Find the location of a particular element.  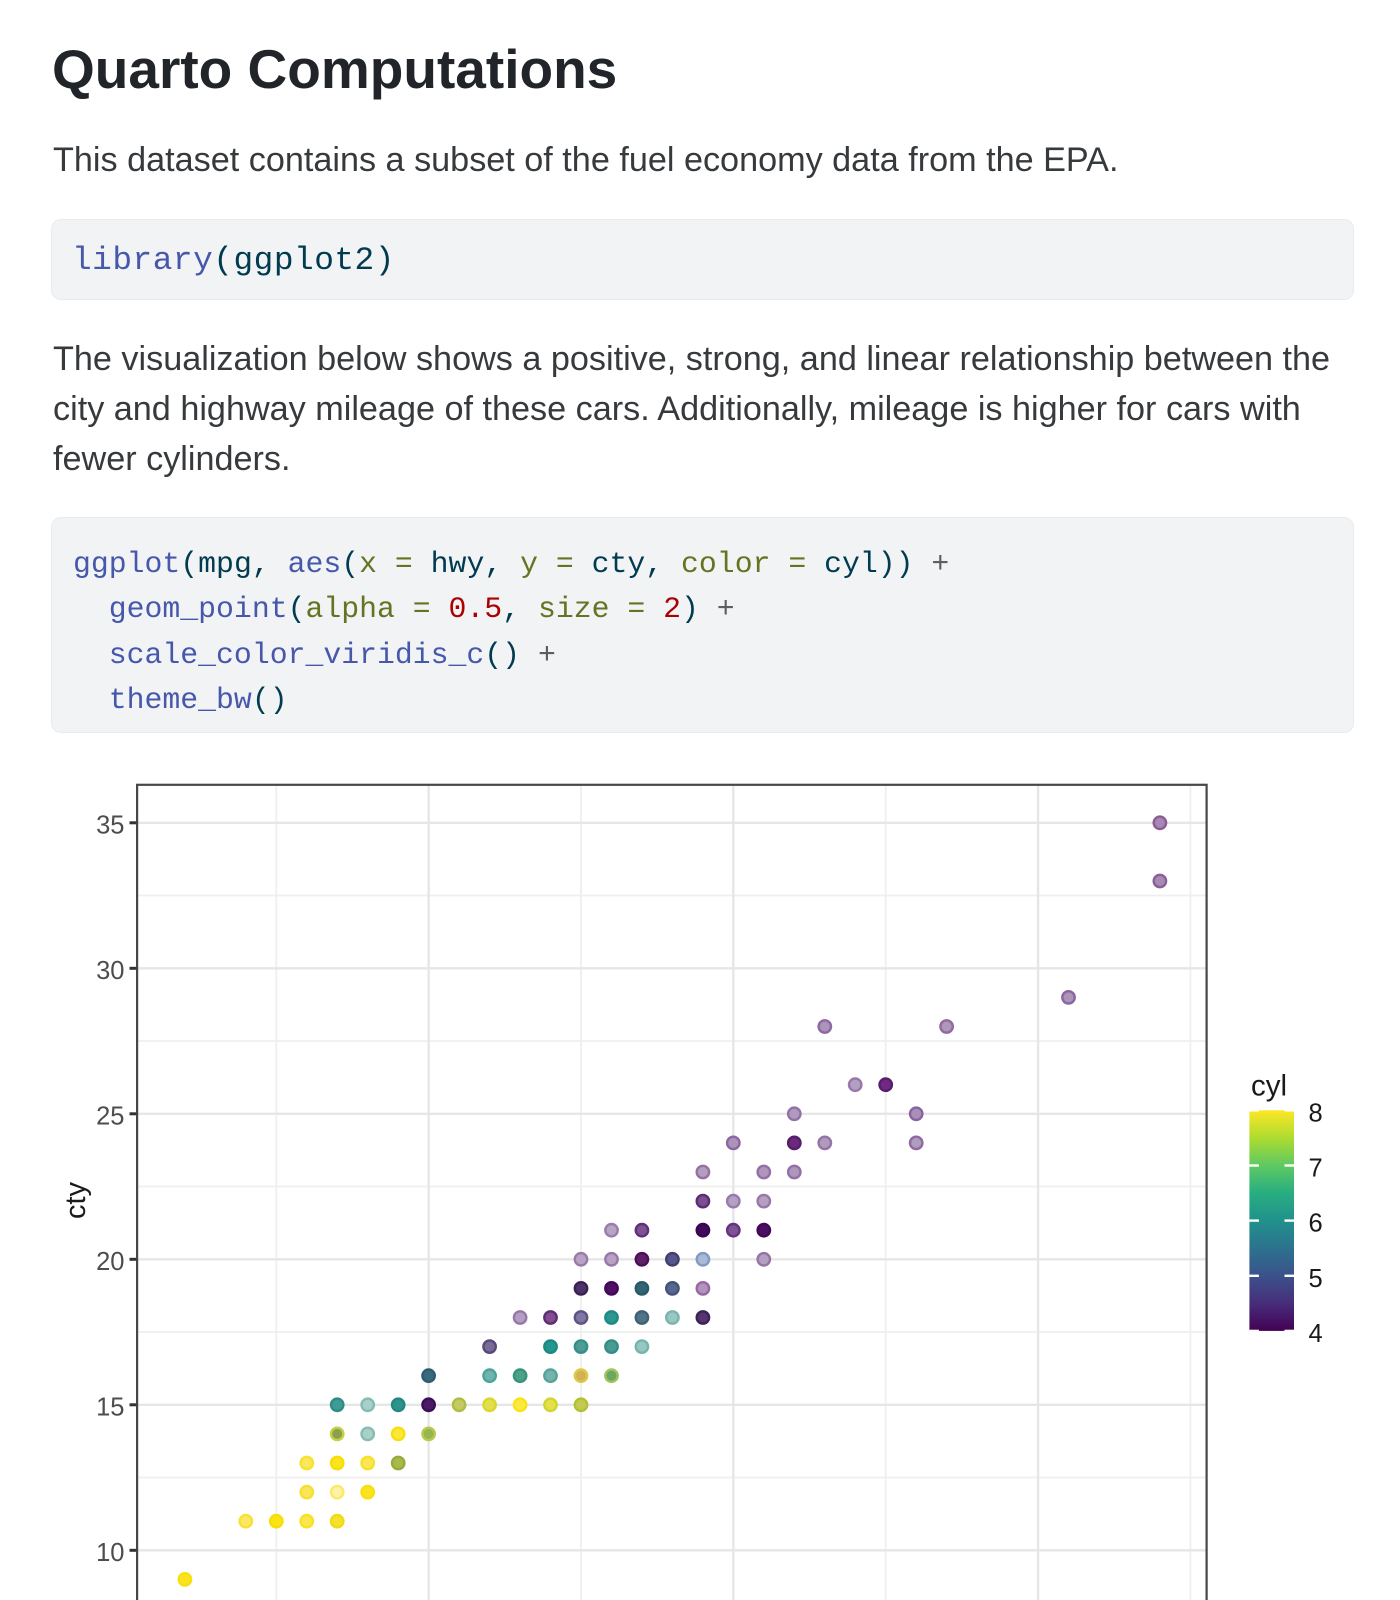

svg-text: 8 is located at coordinates (1316, 1113).